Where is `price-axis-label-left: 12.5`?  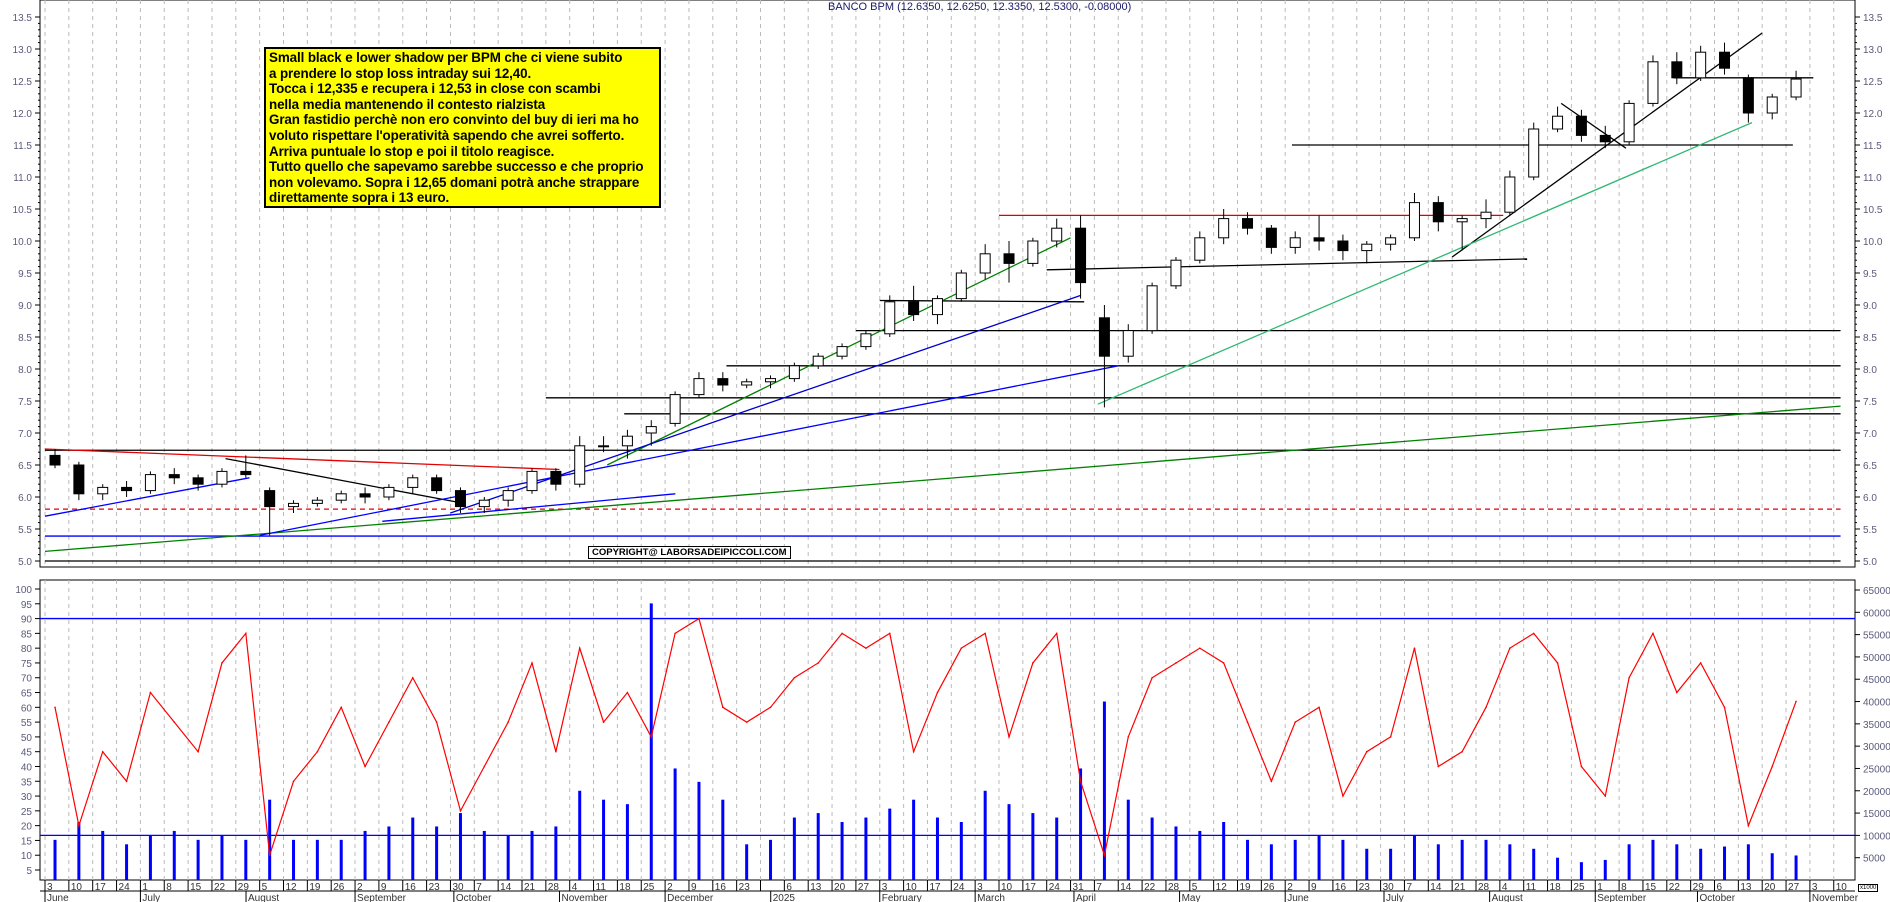 price-axis-label-left: 12.5 is located at coordinates (23, 82).